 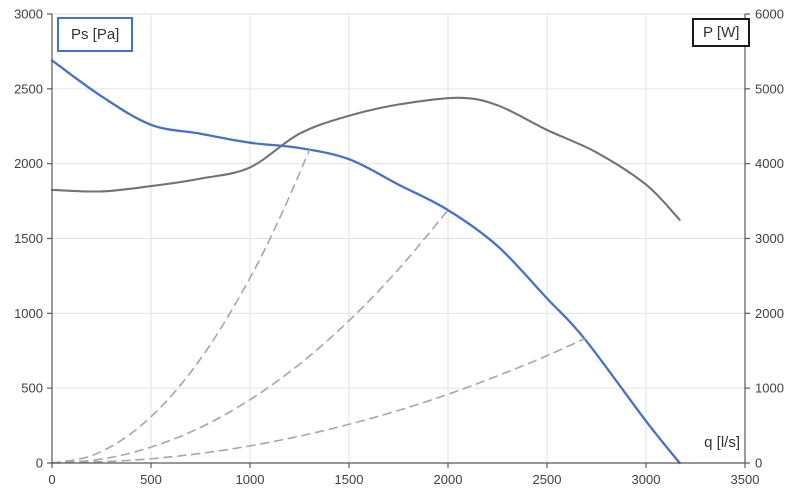 What do you see at coordinates (95, 34) in the screenshot?
I see `left-axis-label-box: Ps [Pa]` at bounding box center [95, 34].